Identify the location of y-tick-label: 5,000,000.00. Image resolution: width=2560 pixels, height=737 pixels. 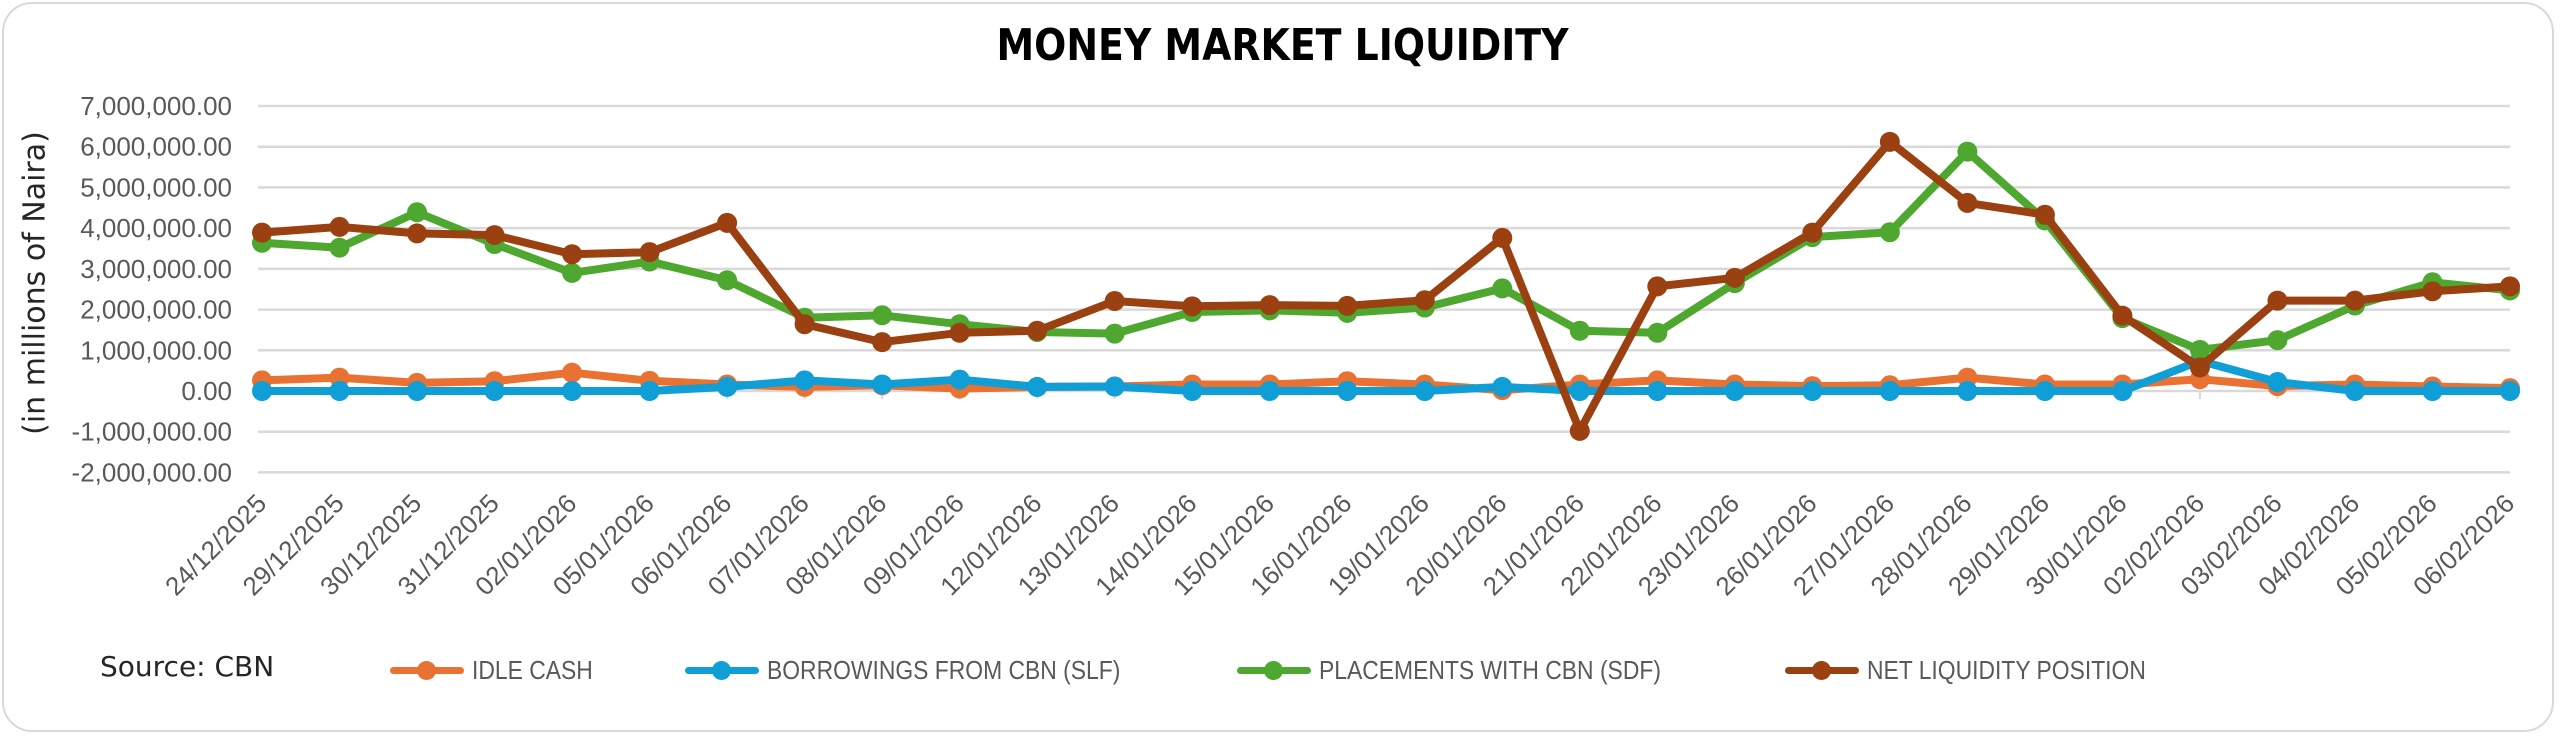
(156, 187).